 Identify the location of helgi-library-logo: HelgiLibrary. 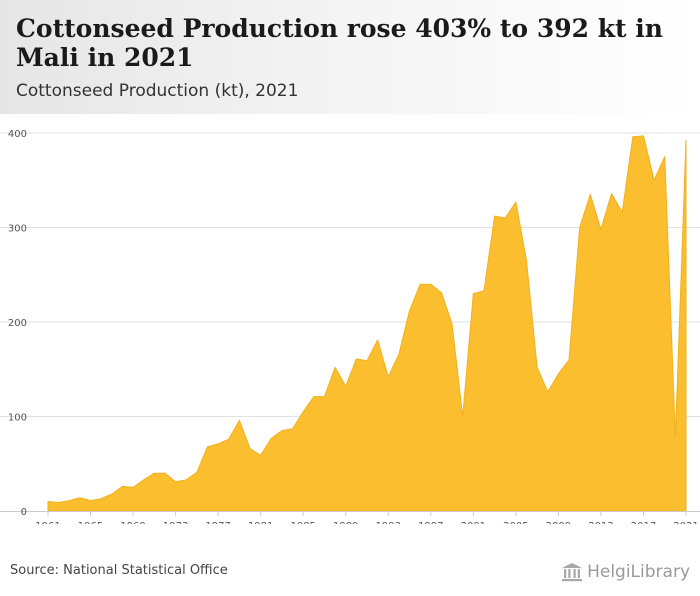
(625, 572).